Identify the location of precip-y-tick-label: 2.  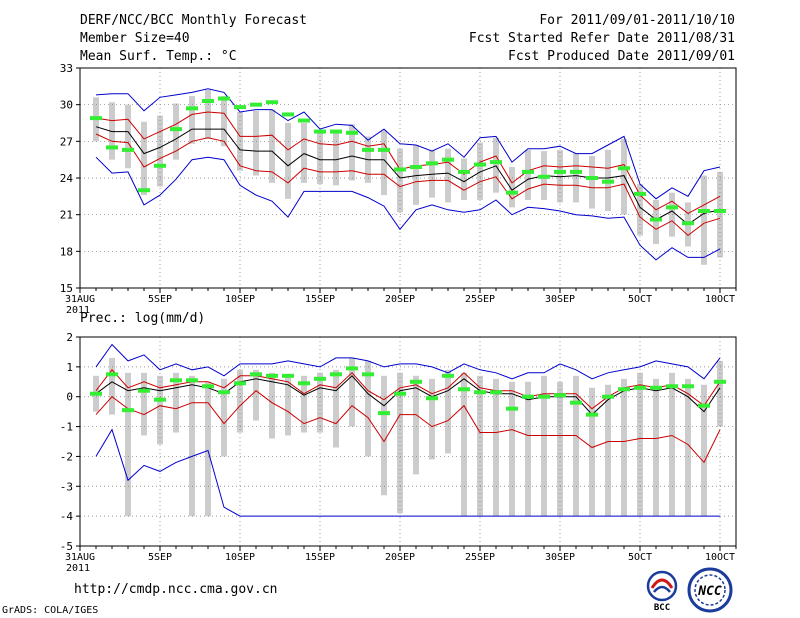
(69, 337).